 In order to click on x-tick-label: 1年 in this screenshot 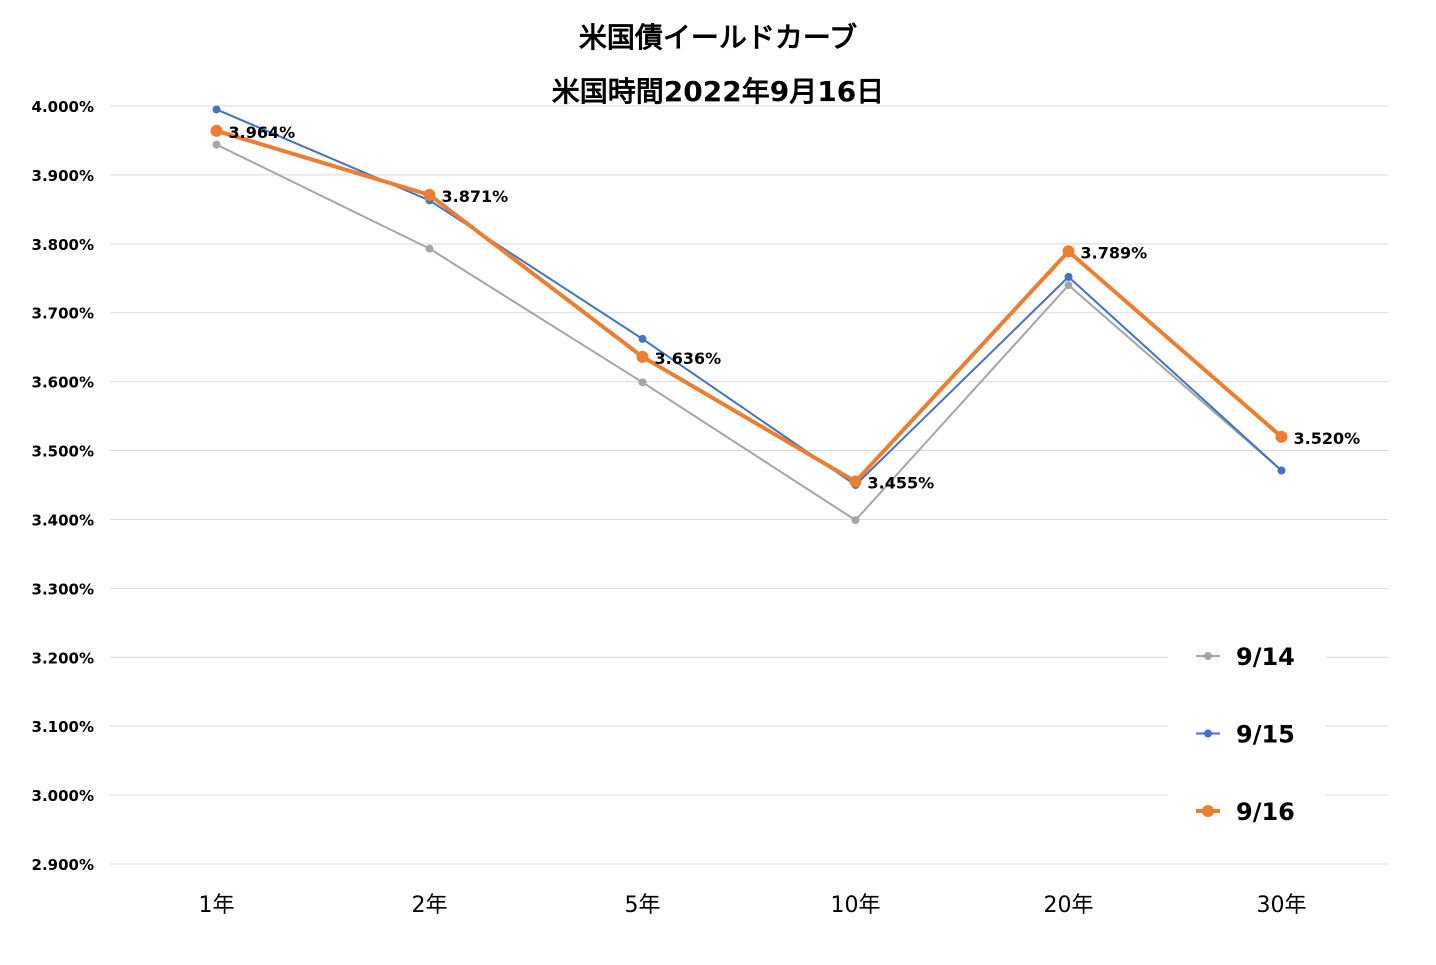, I will do `click(217, 905)`.